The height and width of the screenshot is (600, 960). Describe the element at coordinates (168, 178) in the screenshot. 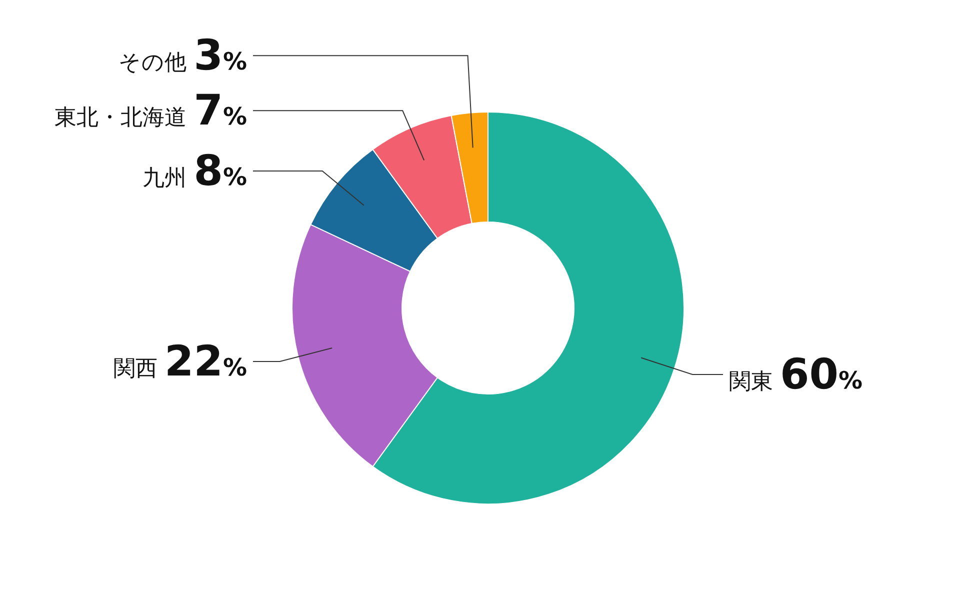

I see `slice-label: 九州` at that location.